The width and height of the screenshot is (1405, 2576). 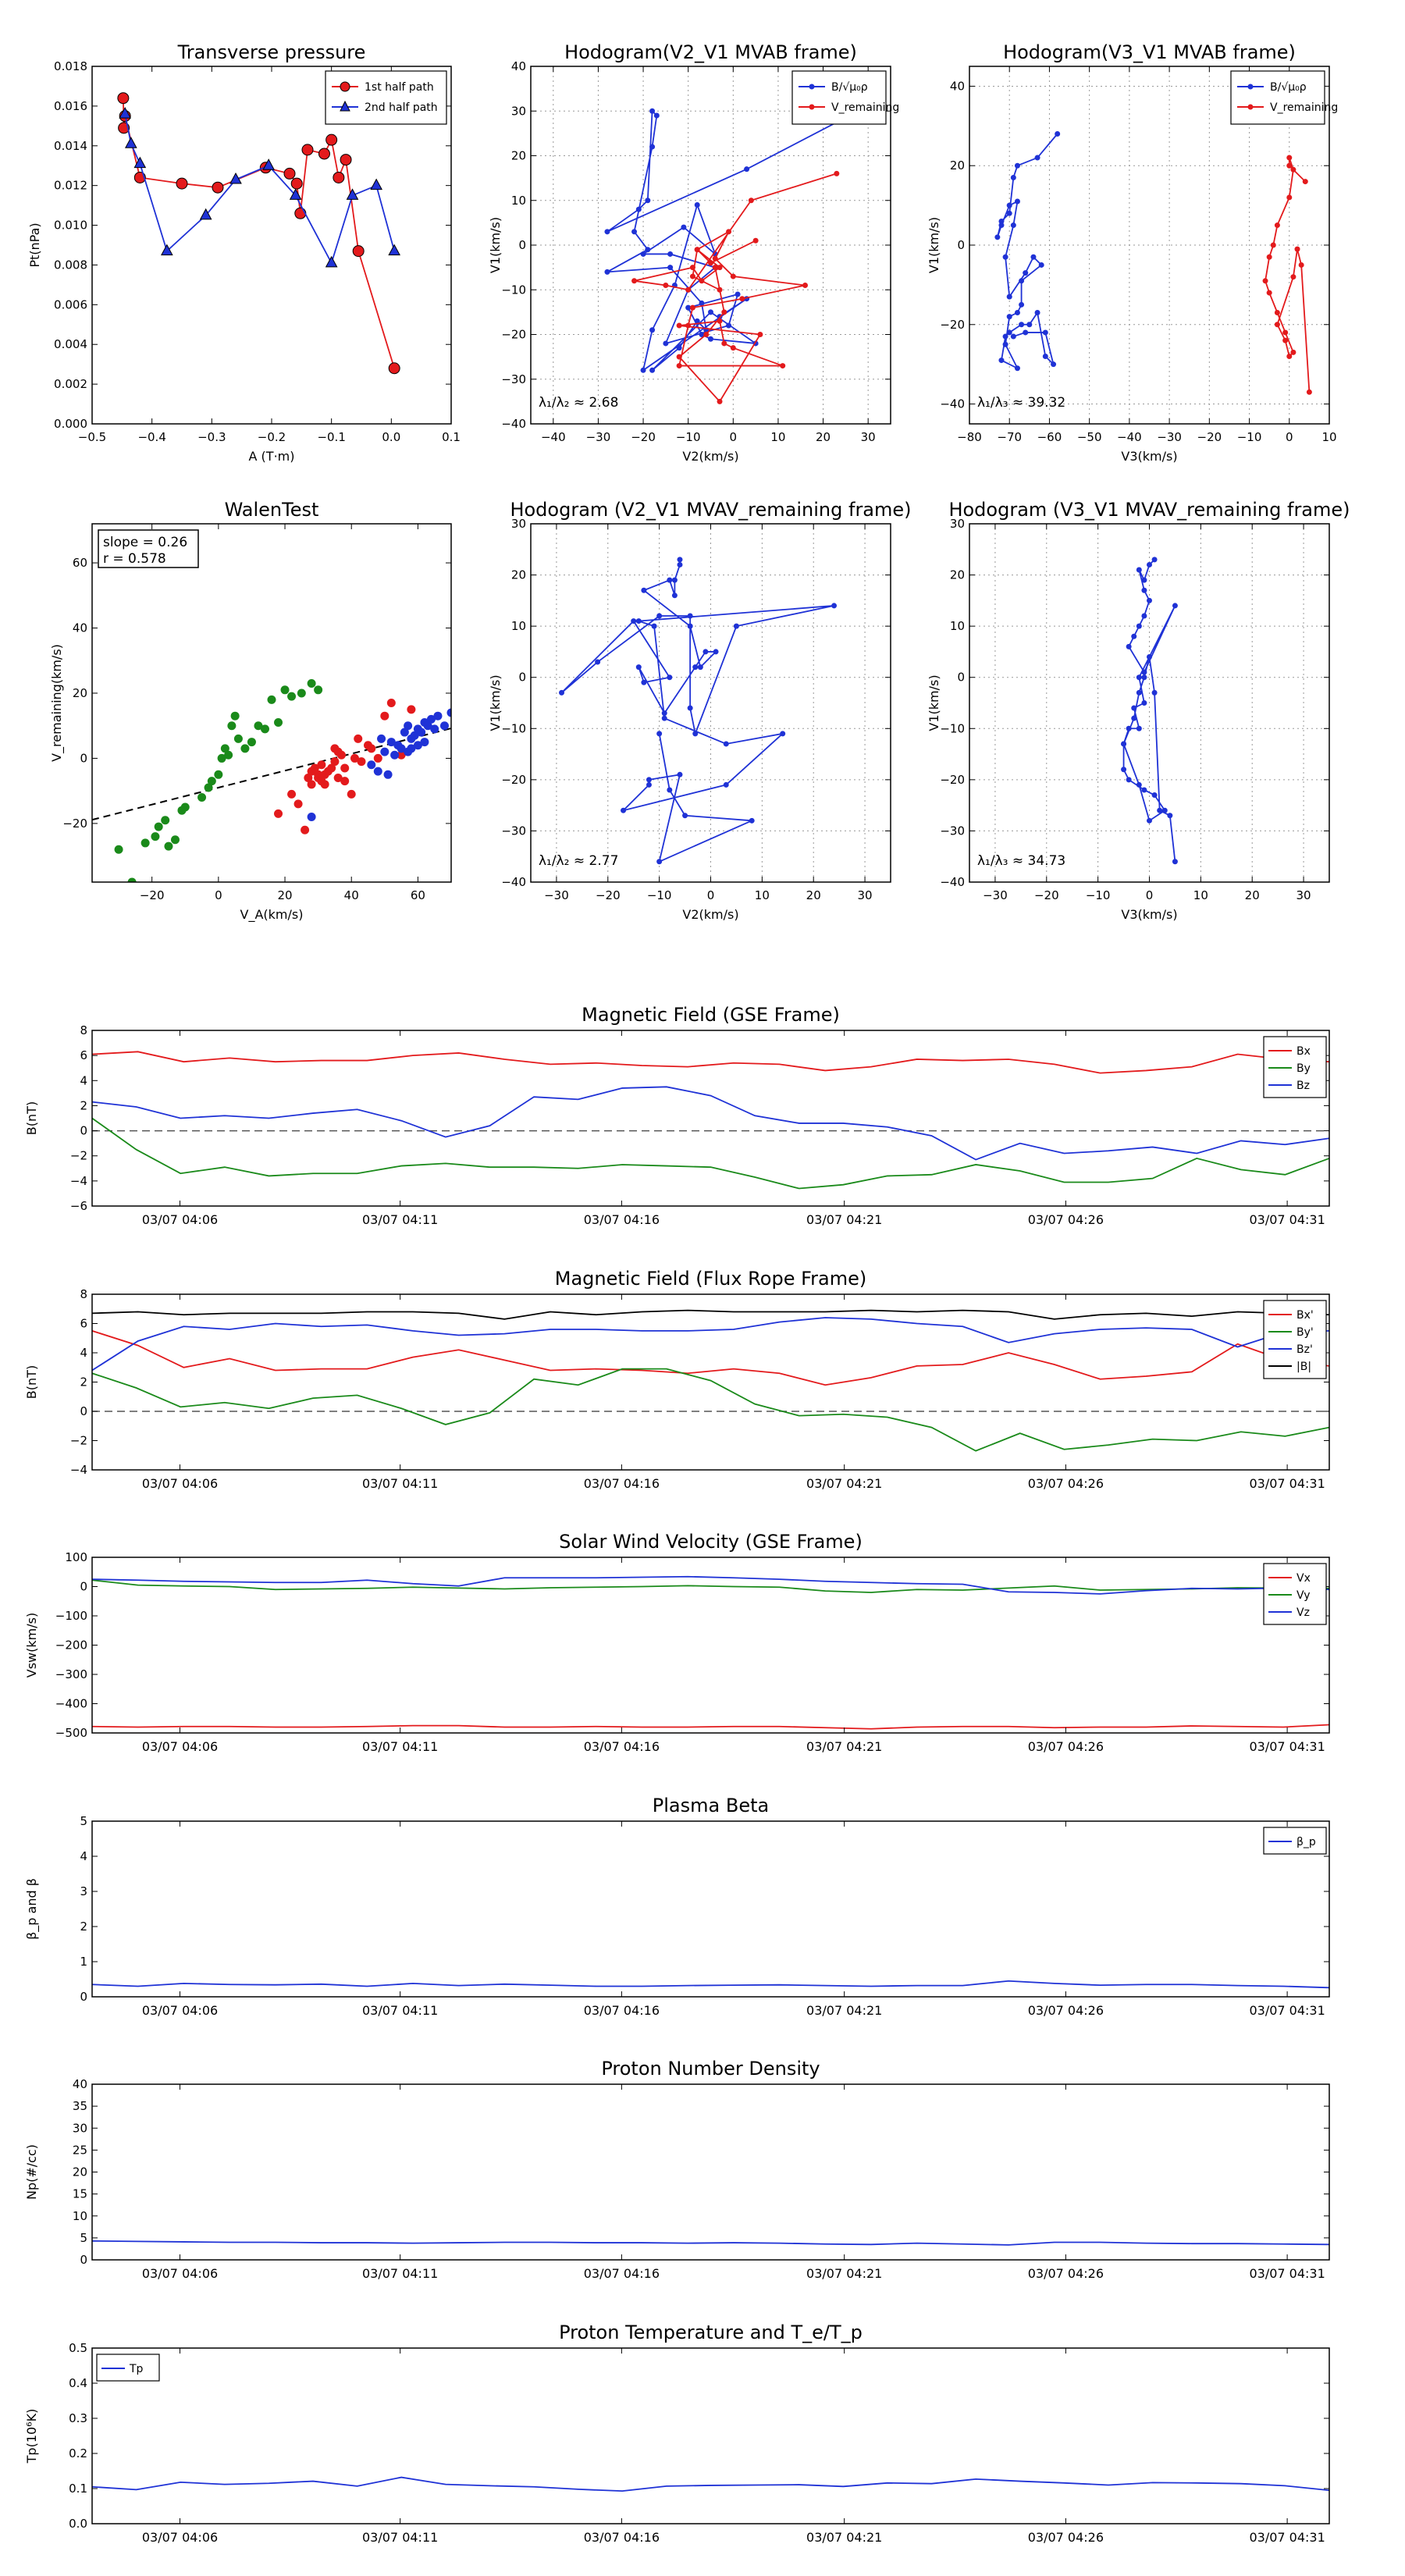 I want to click on y-tick-label: 0.0, so click(x=78, y=2524).